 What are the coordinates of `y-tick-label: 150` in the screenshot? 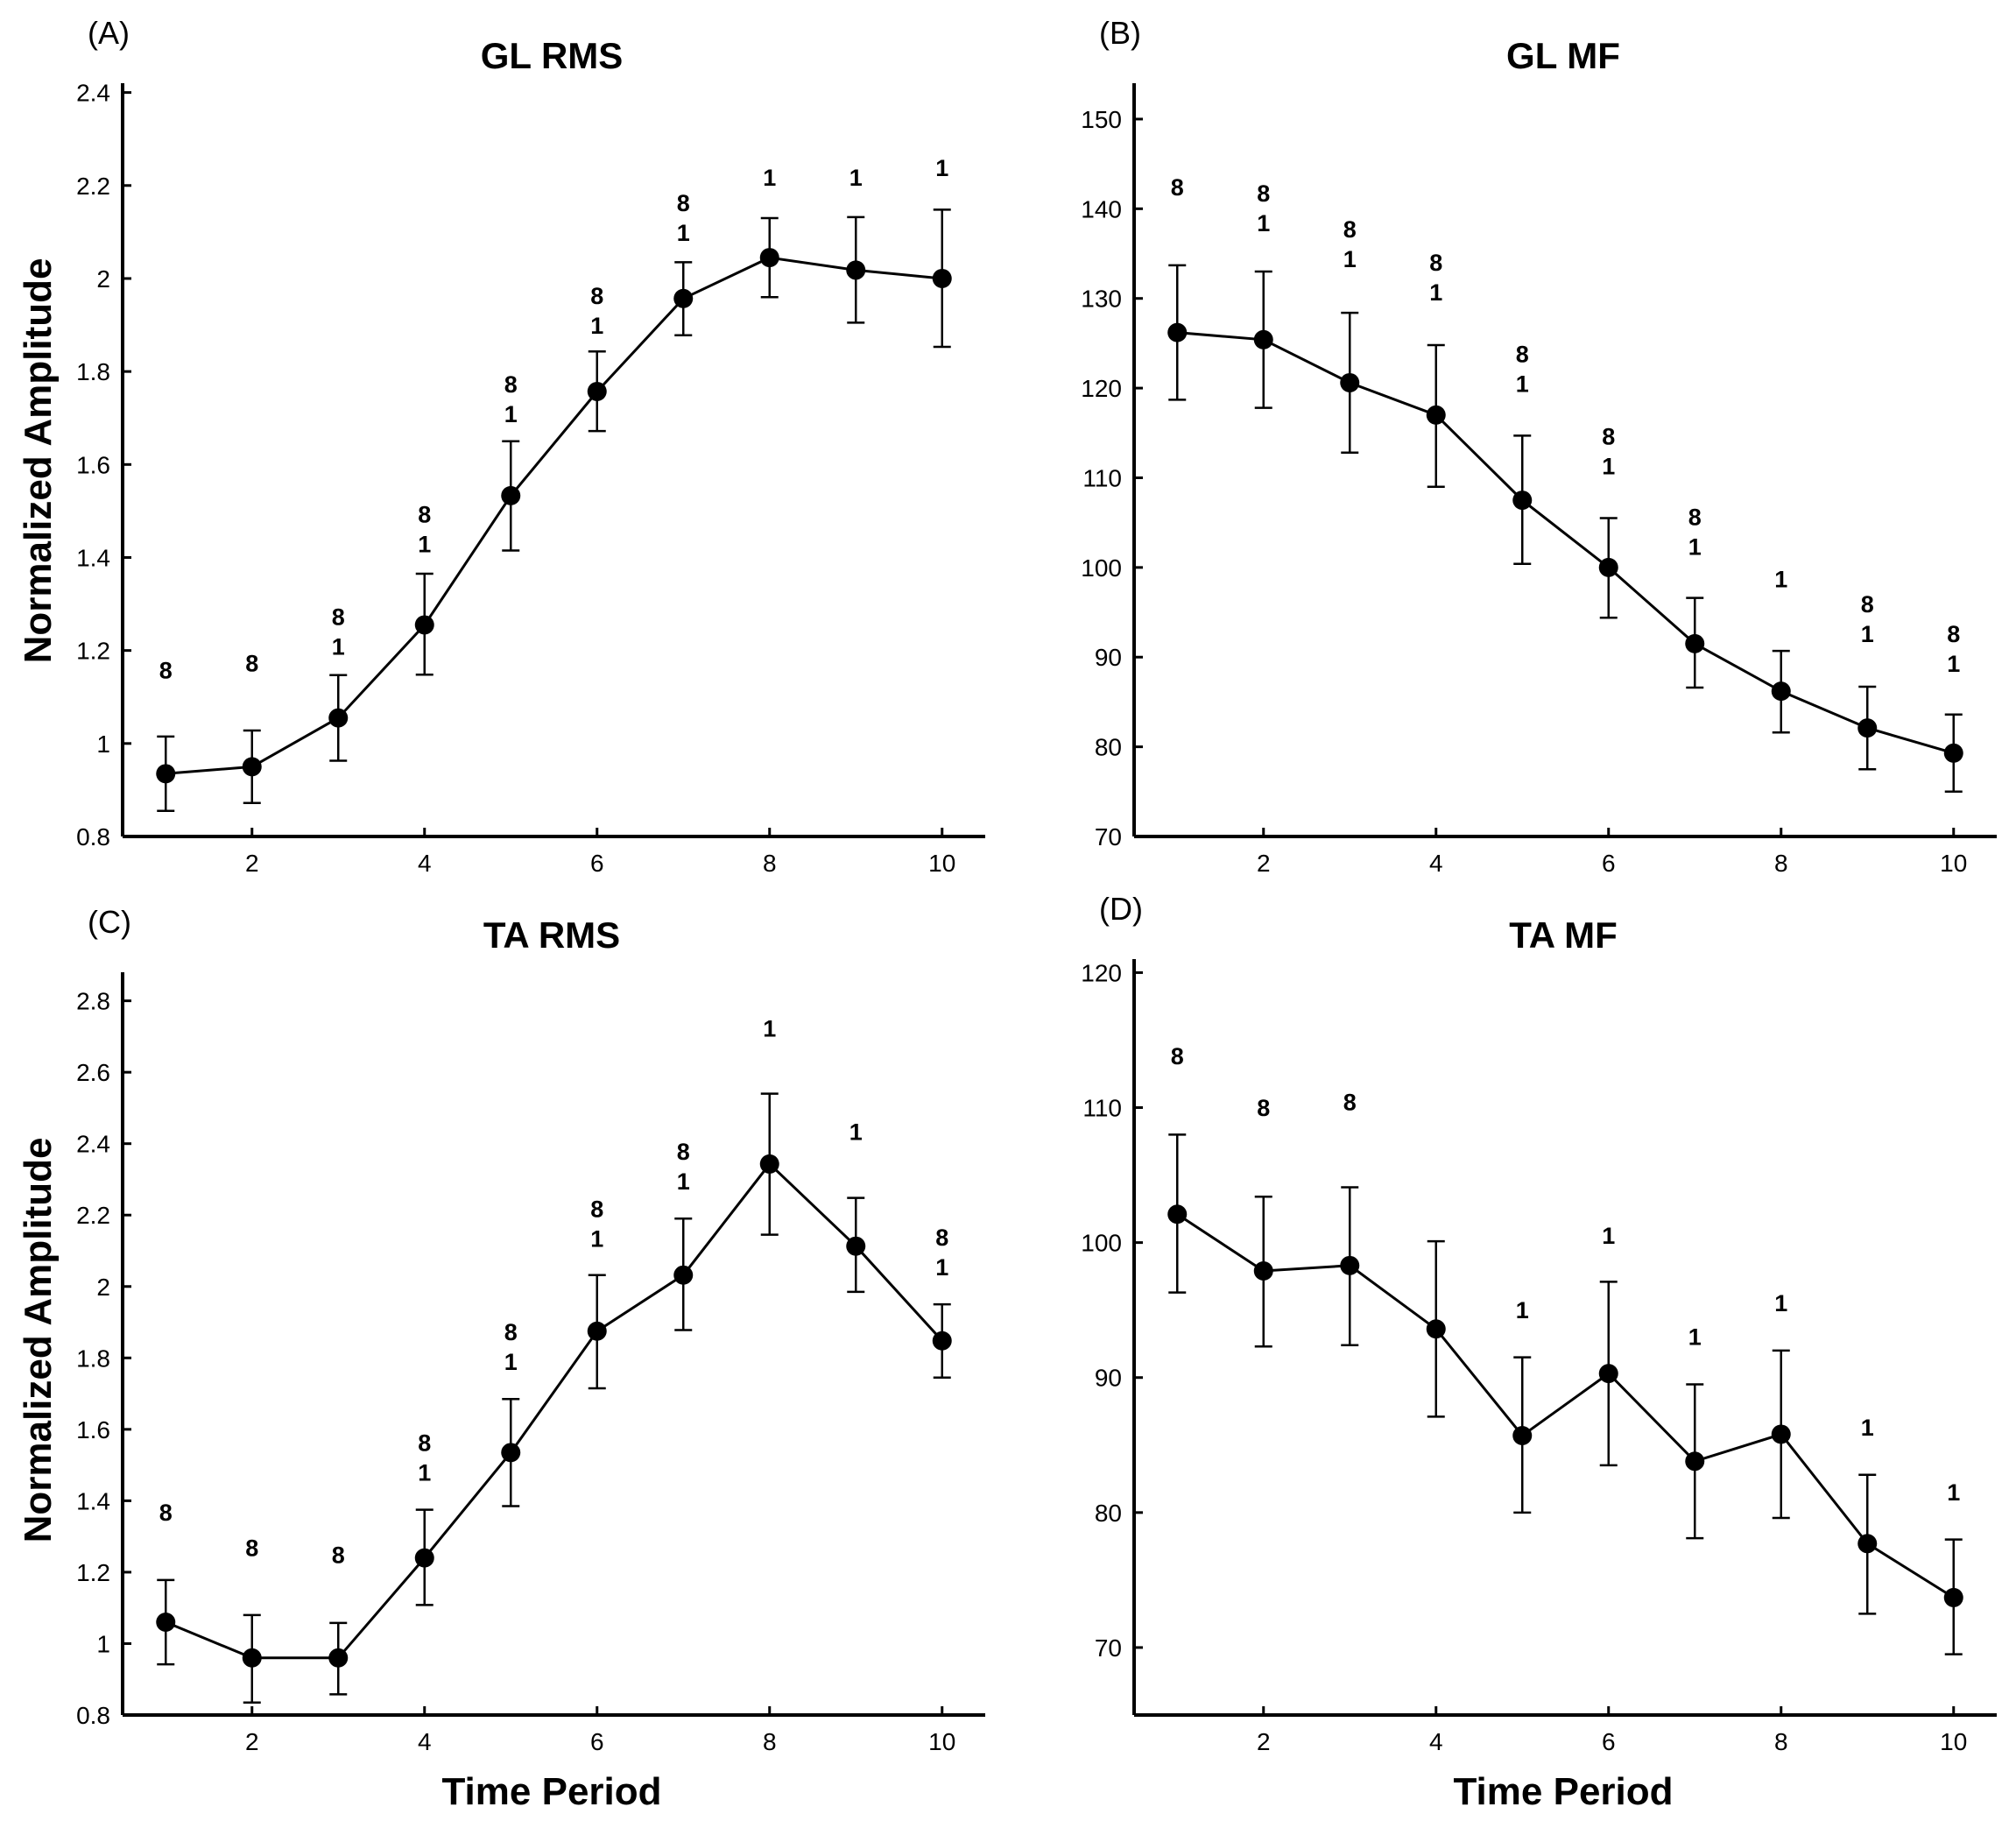 It's located at (1101, 119).